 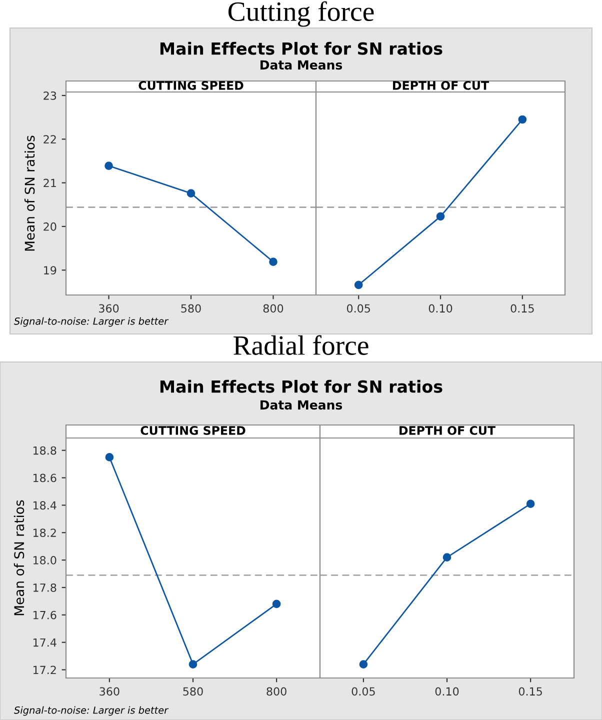 I want to click on y-tick-label: 21, so click(x=50, y=183).